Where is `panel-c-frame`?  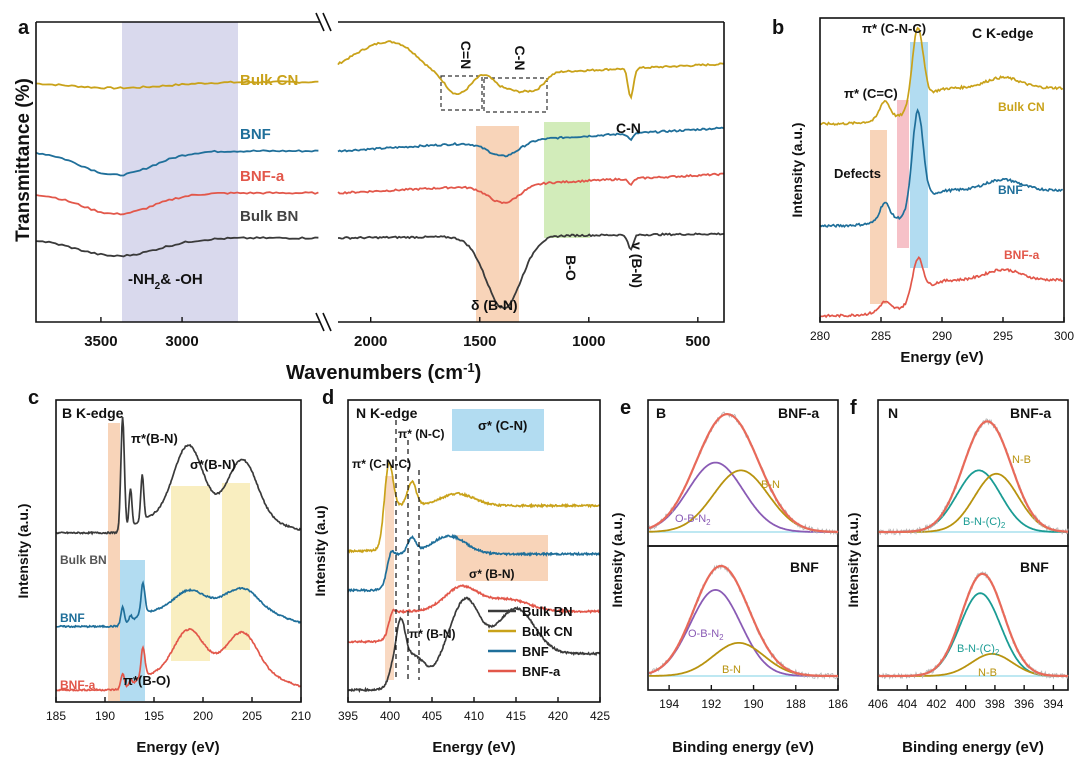 panel-c-frame is located at coordinates (178, 551).